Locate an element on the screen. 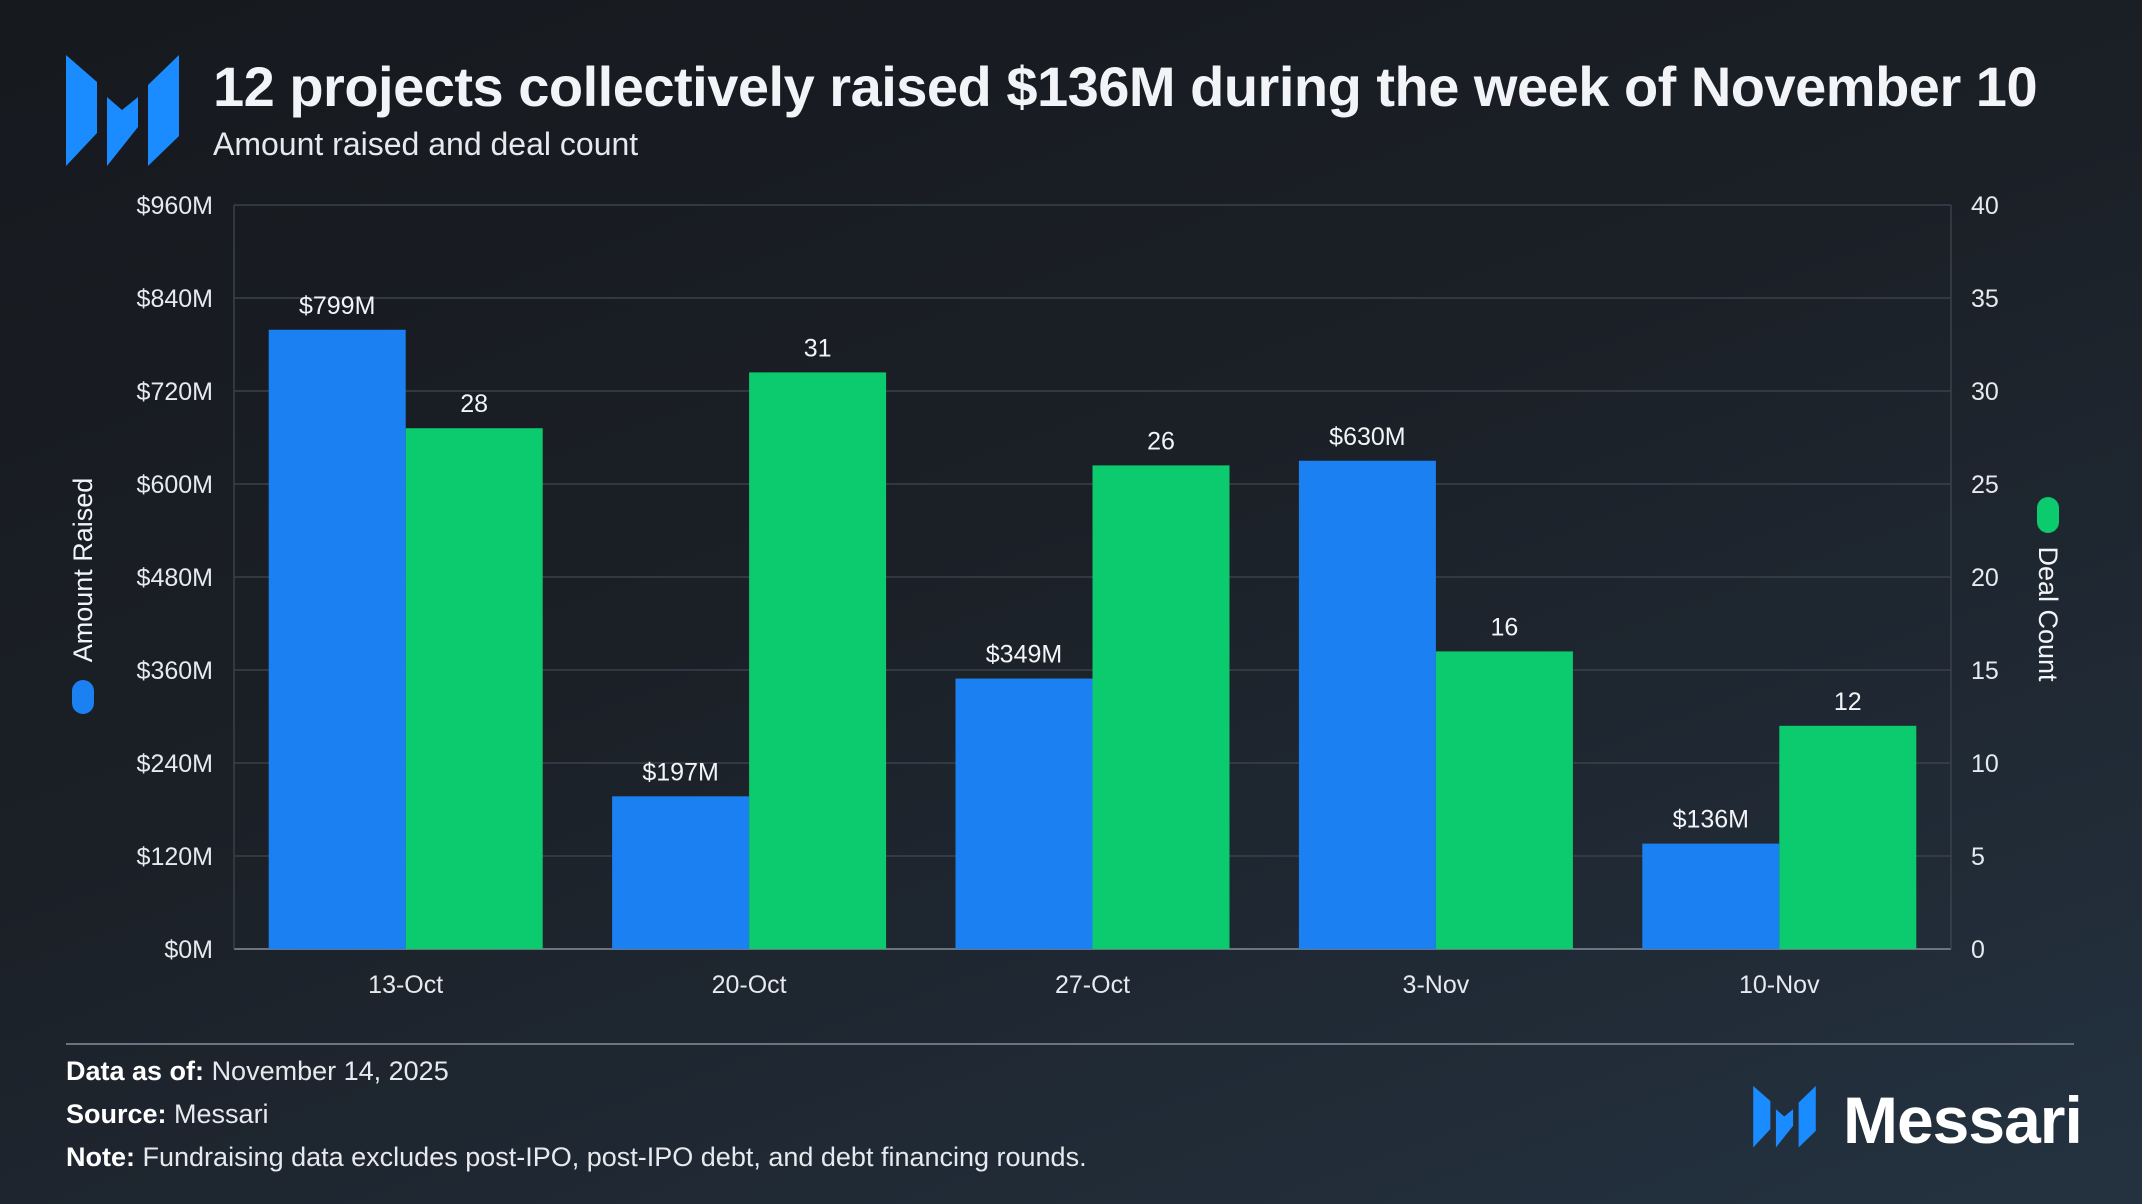 The image size is (2142, 1204). y-tick-label: $600M is located at coordinates (175, 485).